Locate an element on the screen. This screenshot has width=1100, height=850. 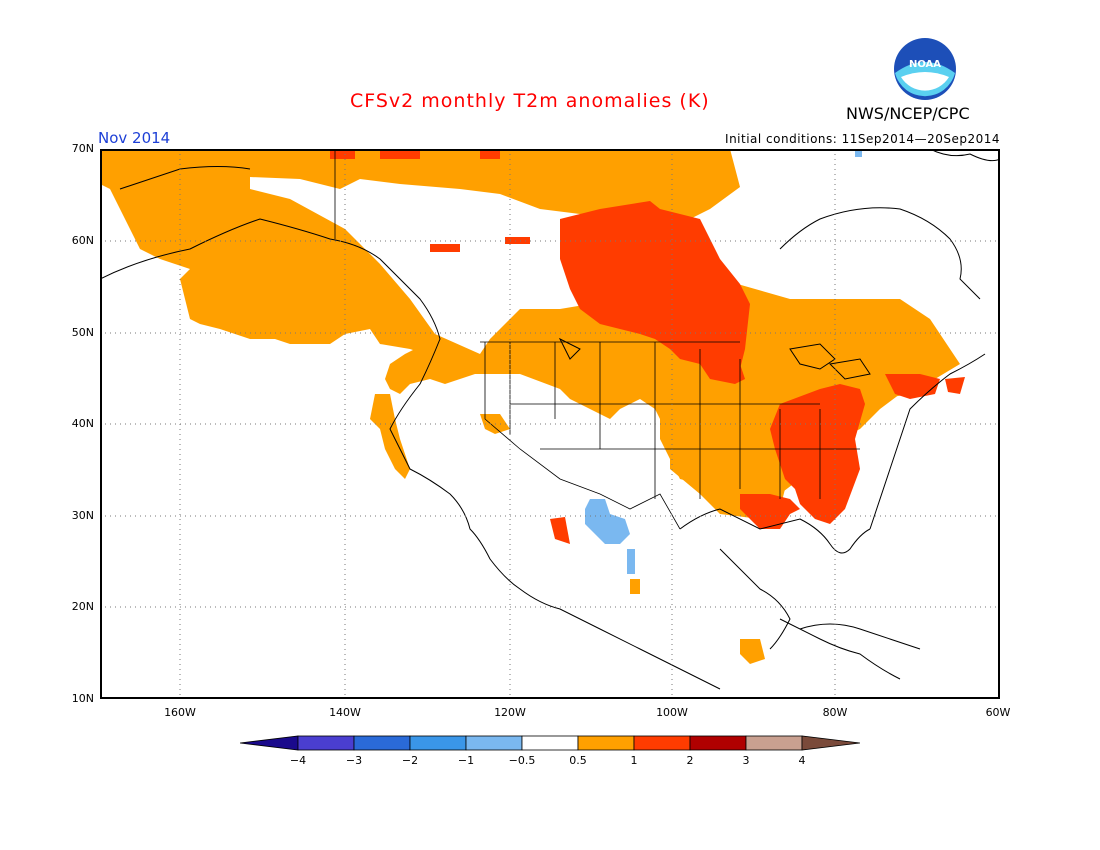
colorbar-tick-label: 1 is located at coordinates (634, 760).